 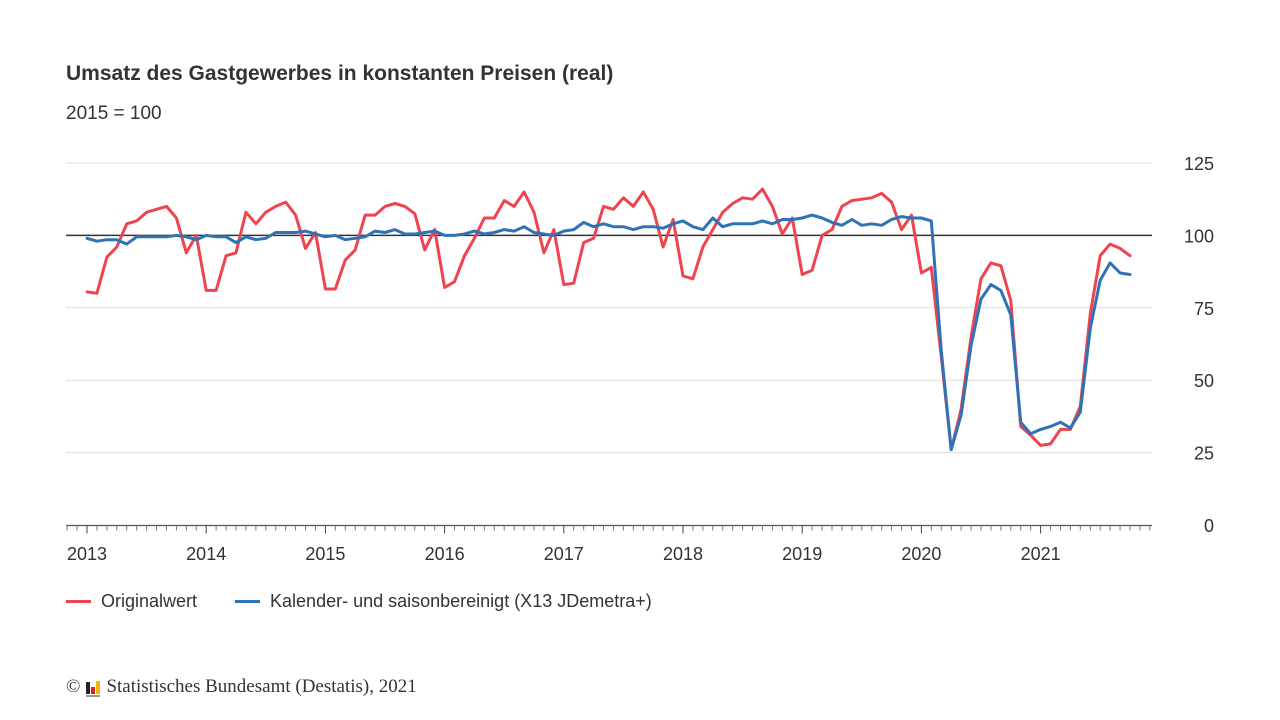 I want to click on legend-swatch-blue, so click(x=248, y=601).